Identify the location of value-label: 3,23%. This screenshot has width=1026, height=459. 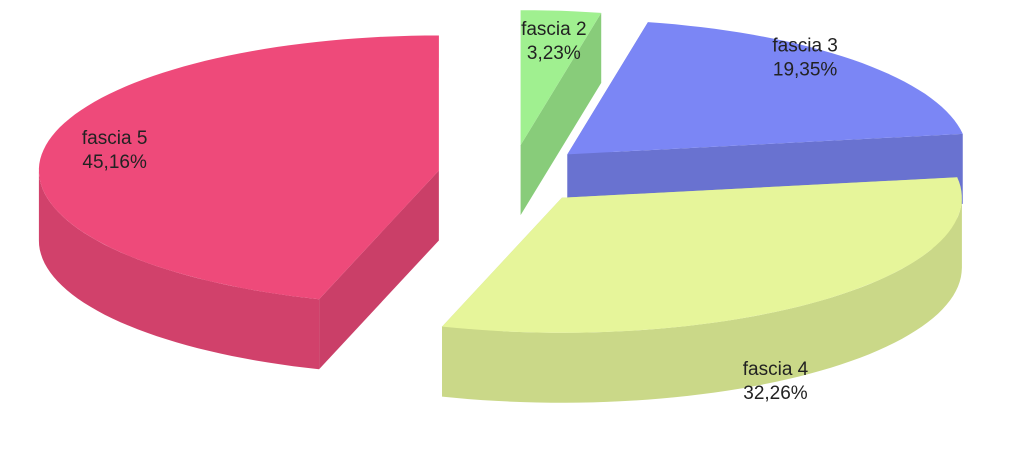
(554, 53).